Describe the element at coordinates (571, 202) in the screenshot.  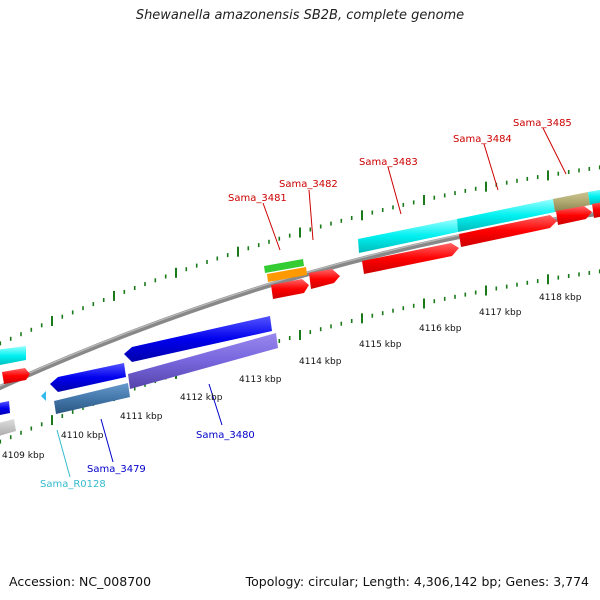
I see `feature-sama-3485-olive` at that location.